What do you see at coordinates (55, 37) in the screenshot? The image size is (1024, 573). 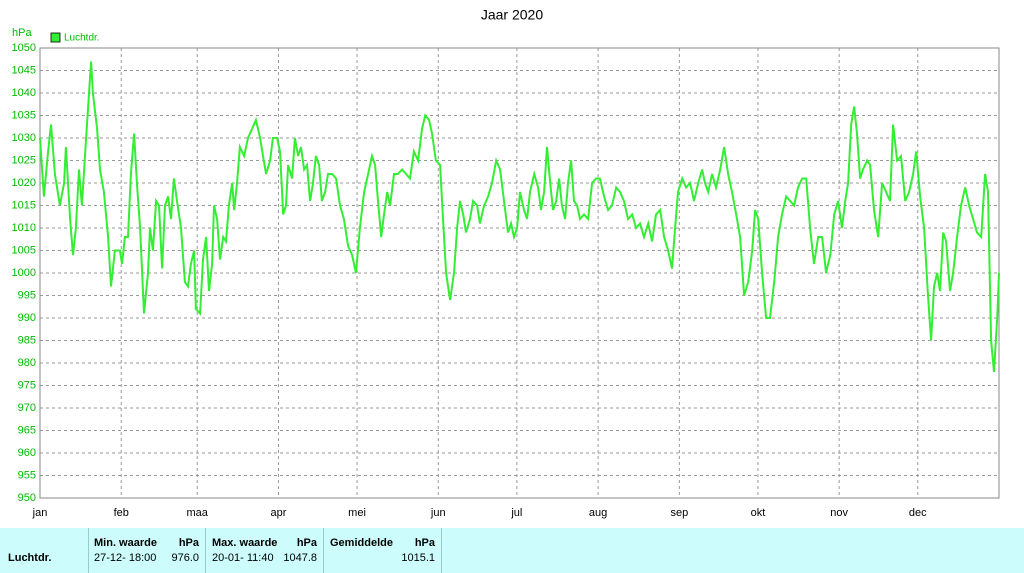 I see `legend-swatch` at bounding box center [55, 37].